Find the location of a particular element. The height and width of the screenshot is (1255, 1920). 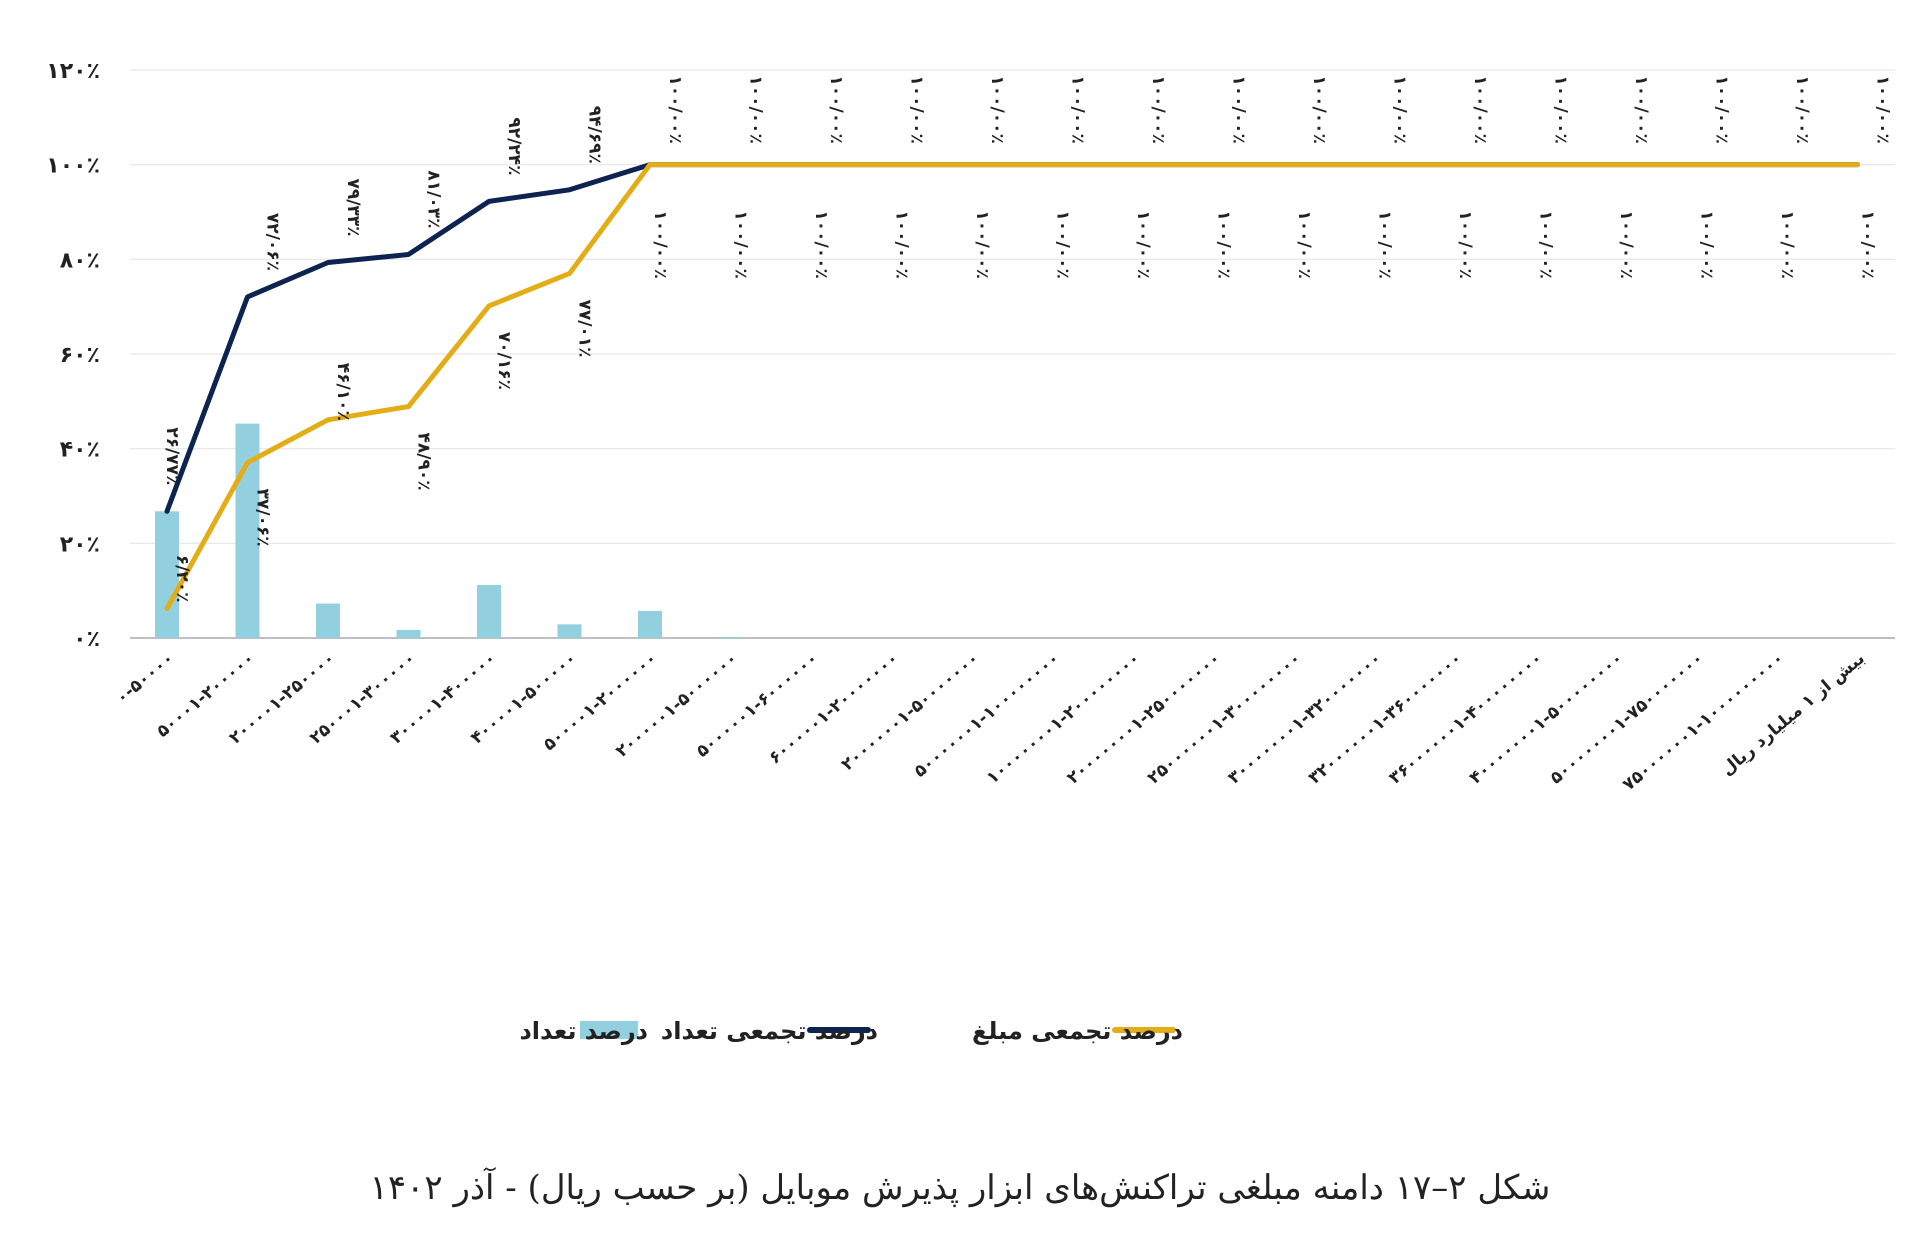

x-tick-label: ۳۰۰۰۰۰۰۰۱-۳۲۰۰۰۰۰۰۰ is located at coordinates (1304, 719).